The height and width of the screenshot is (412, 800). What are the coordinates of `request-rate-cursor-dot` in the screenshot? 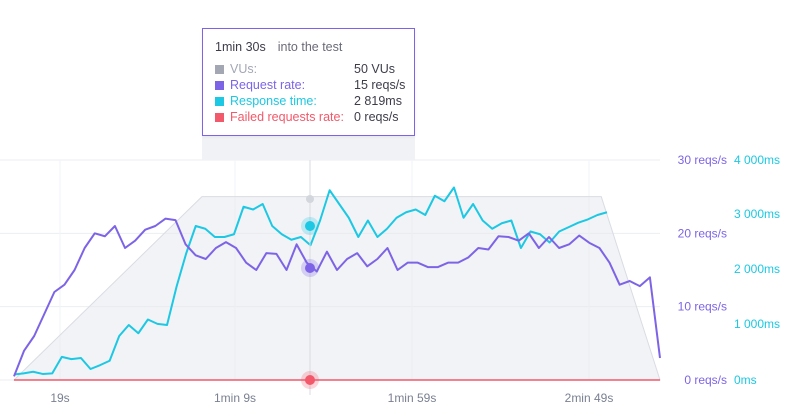 It's located at (310, 268).